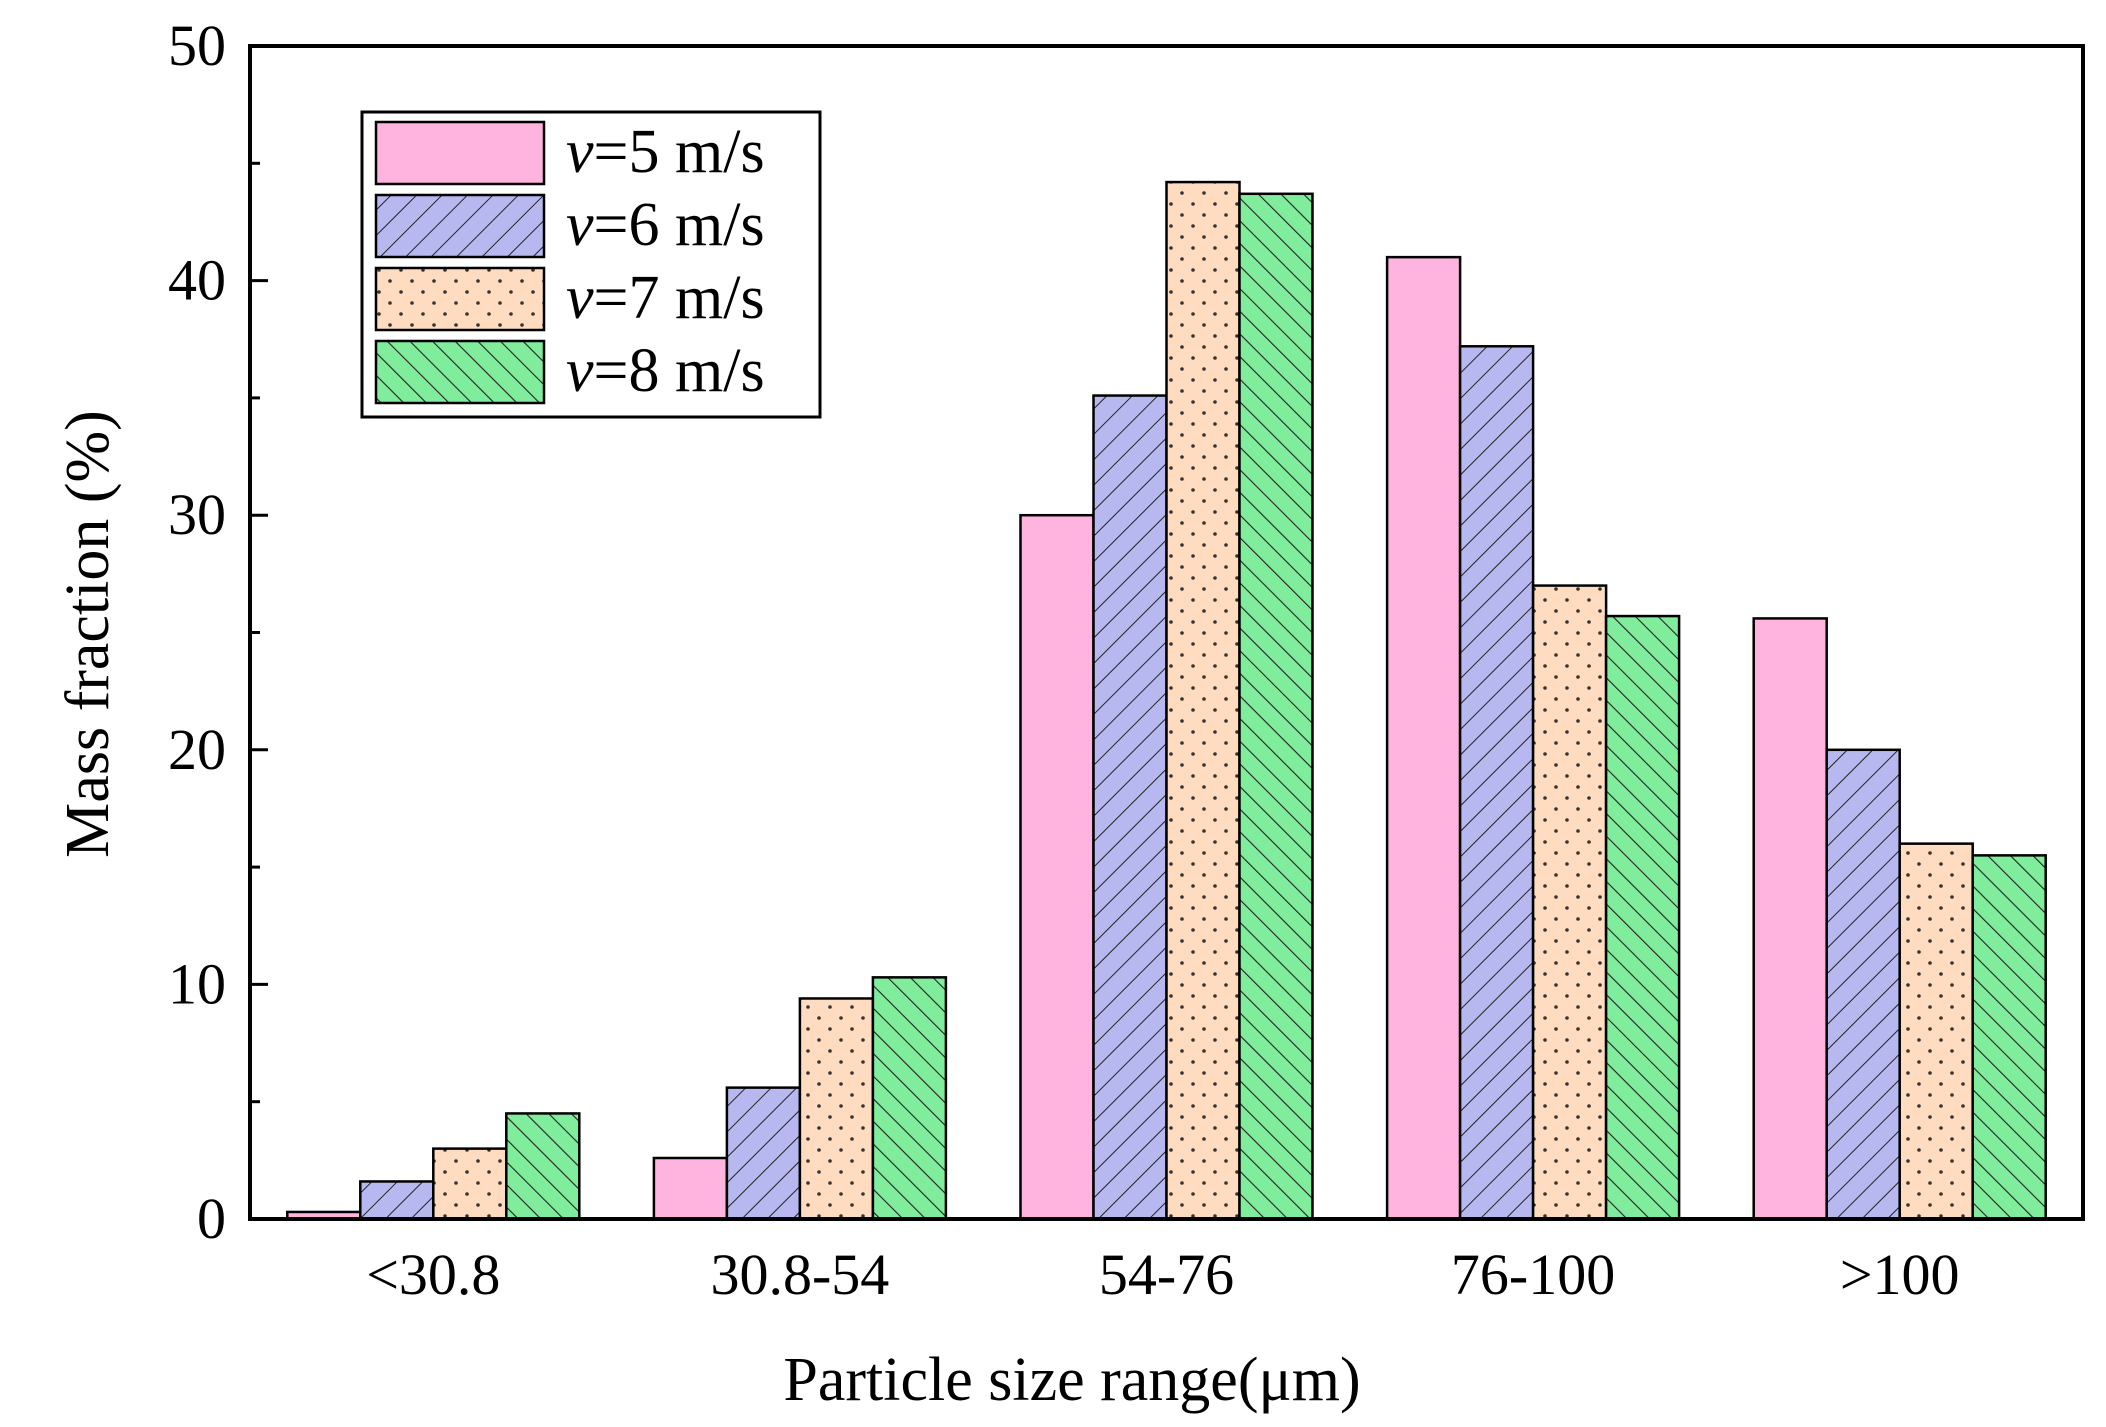  I want to click on y-axis-title: Mass fraction (%), so click(88, 634).